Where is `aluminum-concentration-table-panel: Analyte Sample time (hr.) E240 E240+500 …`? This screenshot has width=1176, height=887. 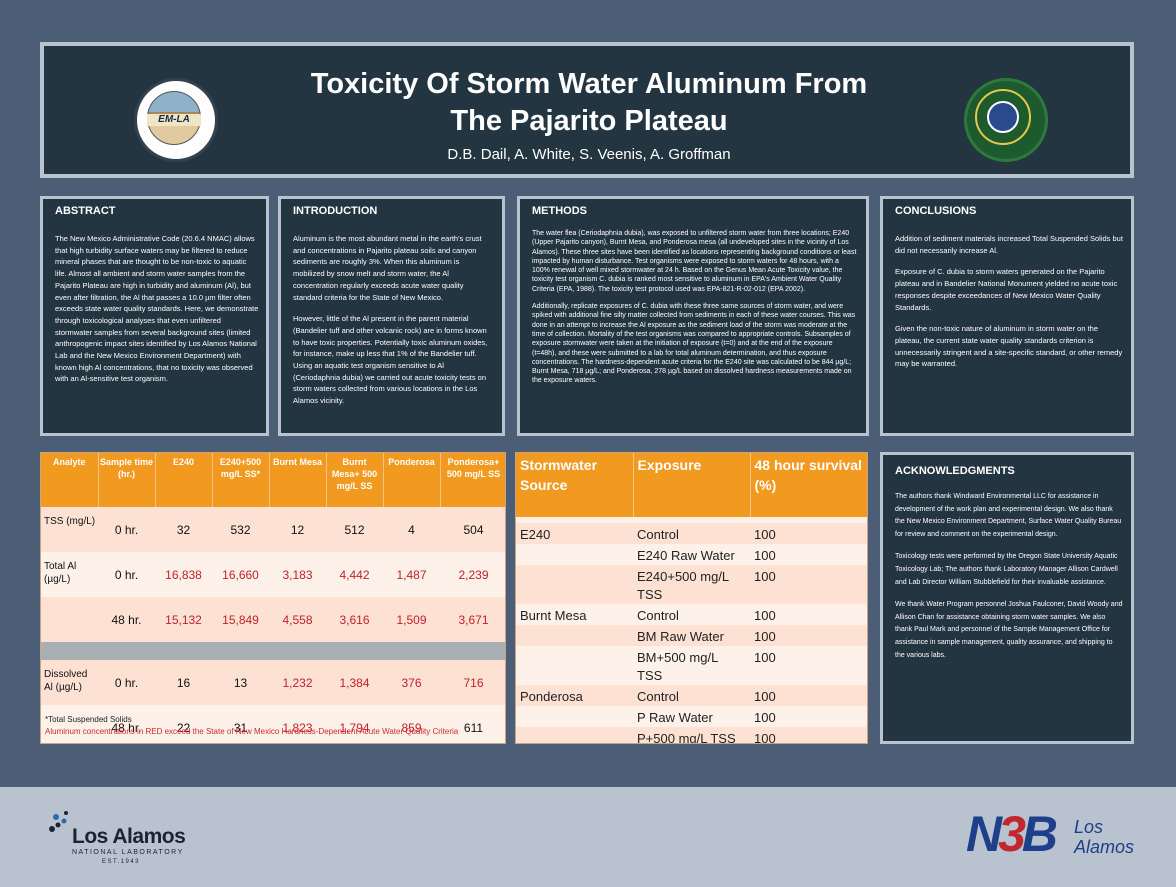
aluminum-concentration-table-panel: Analyte Sample time (hr.) E240 E240+500 … is located at coordinates (273, 598).